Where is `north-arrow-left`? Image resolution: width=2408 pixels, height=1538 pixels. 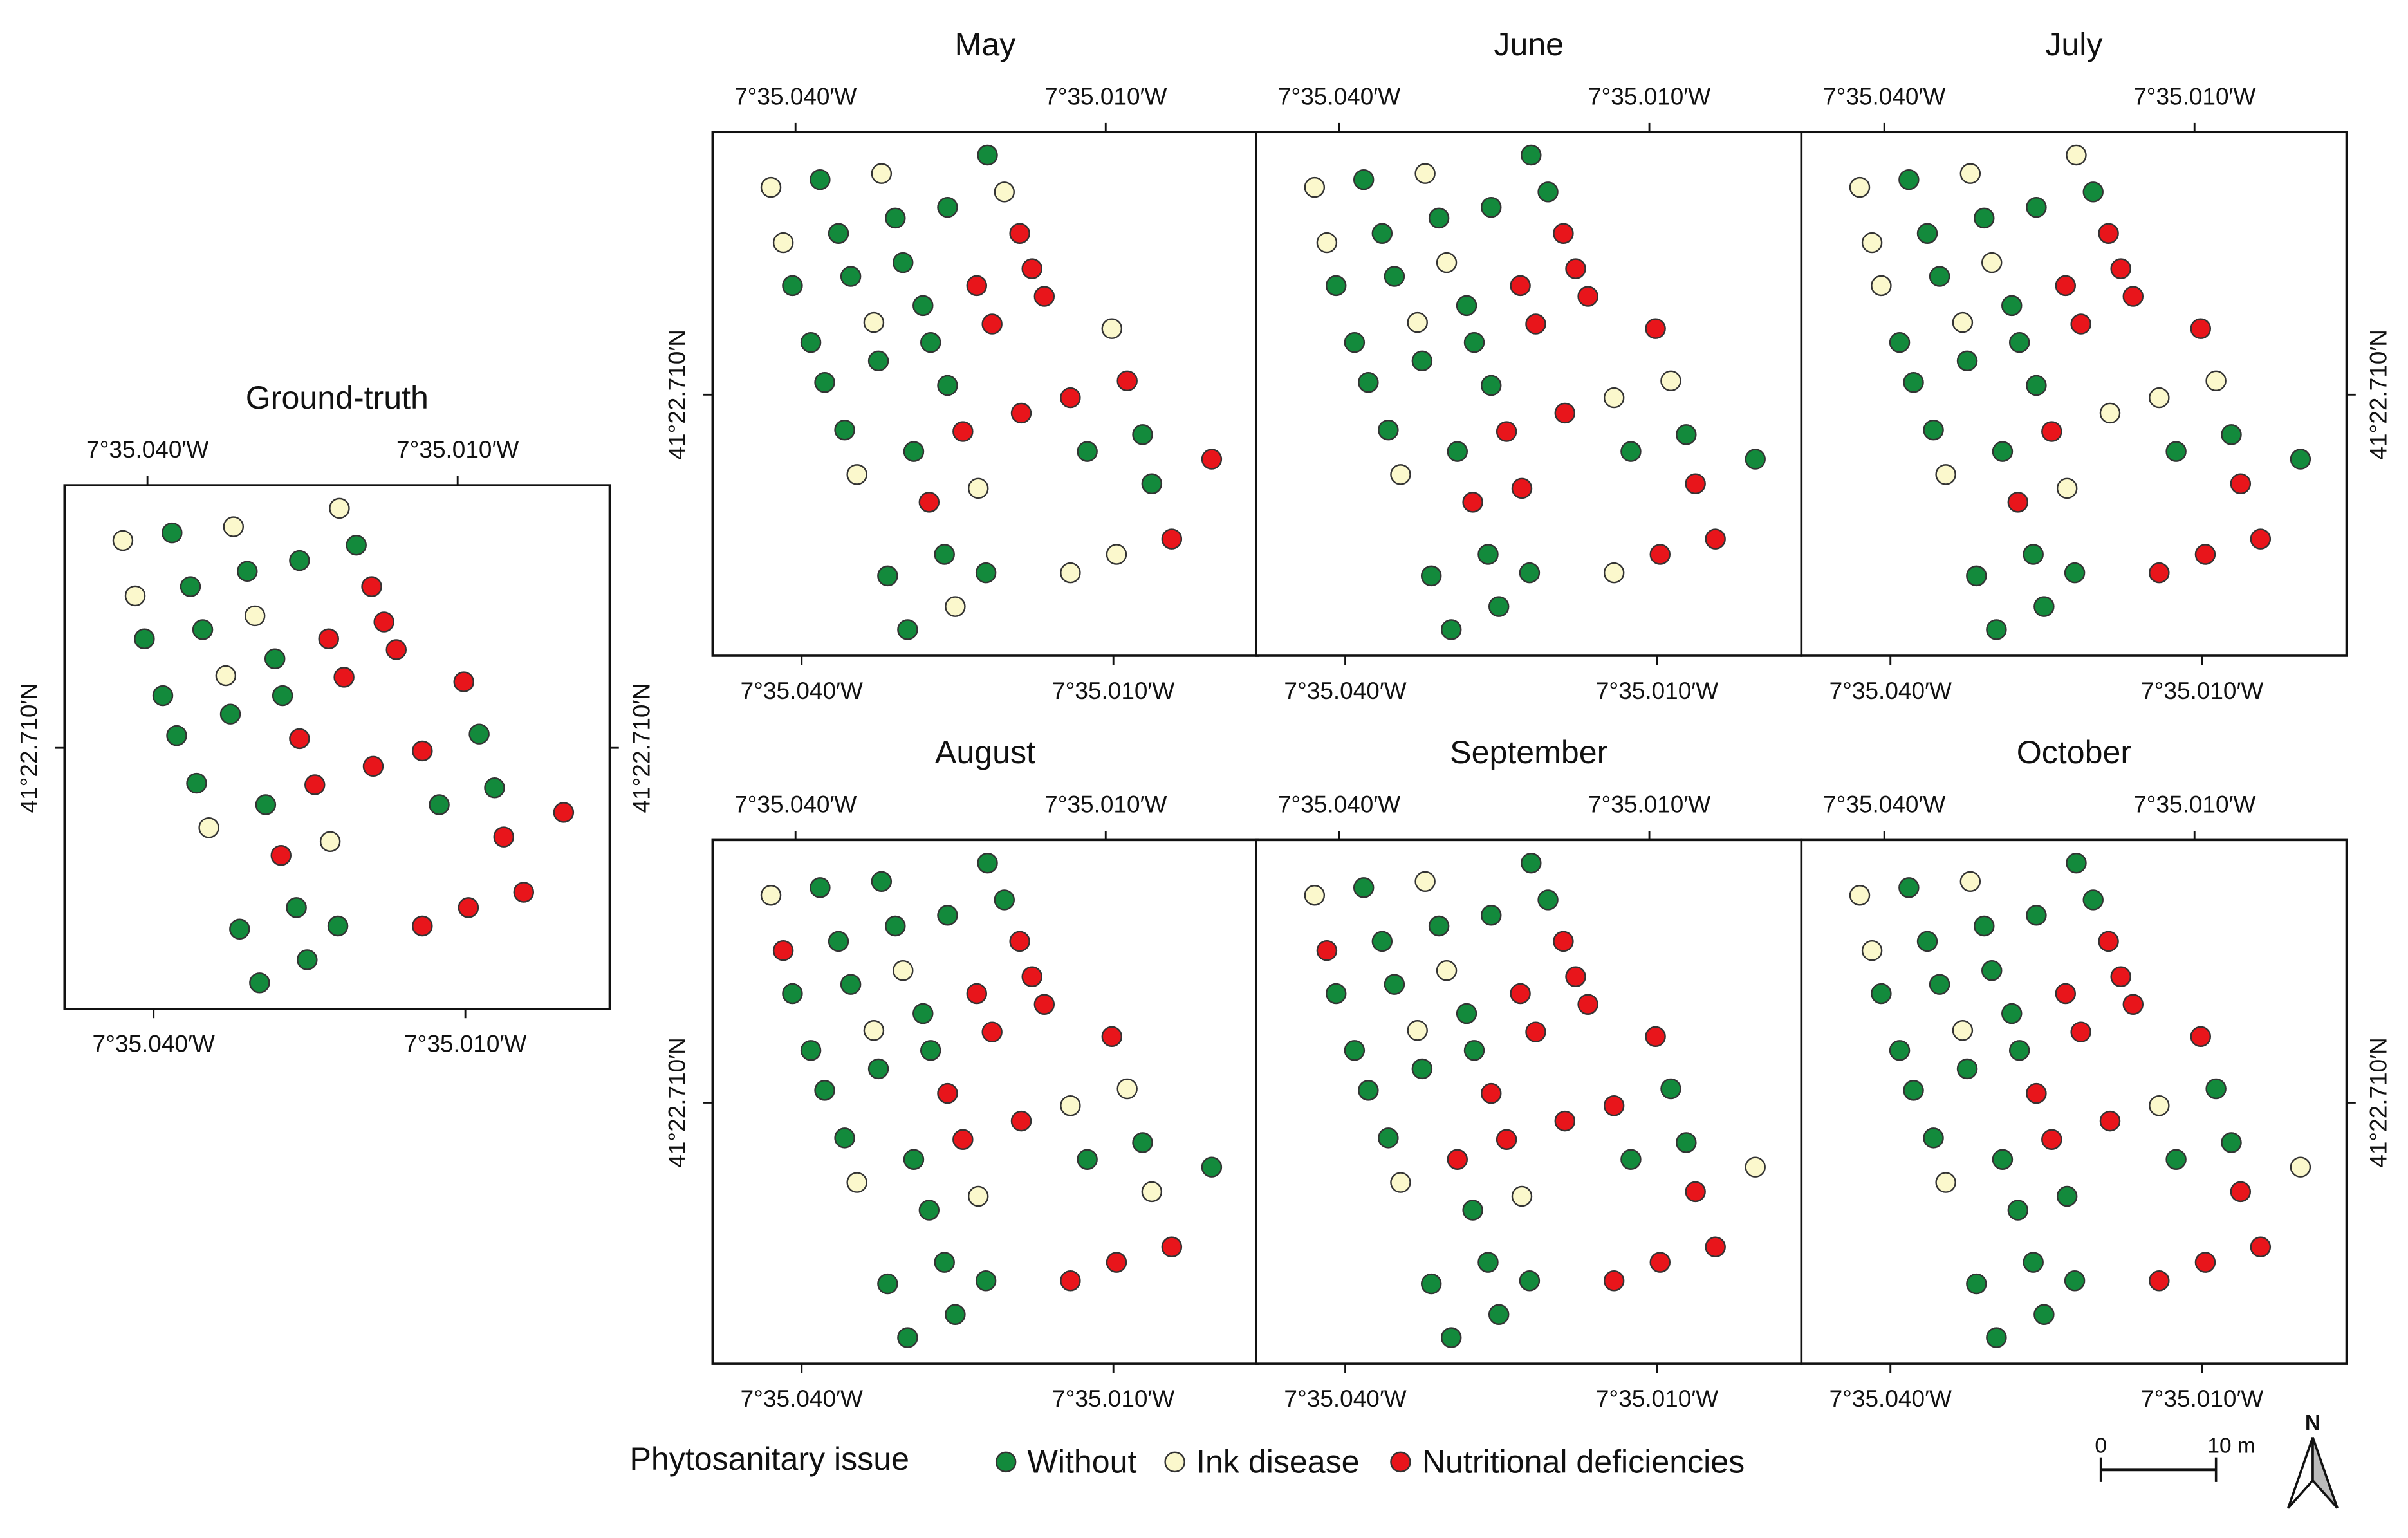 north-arrow-left is located at coordinates (2300, 1473).